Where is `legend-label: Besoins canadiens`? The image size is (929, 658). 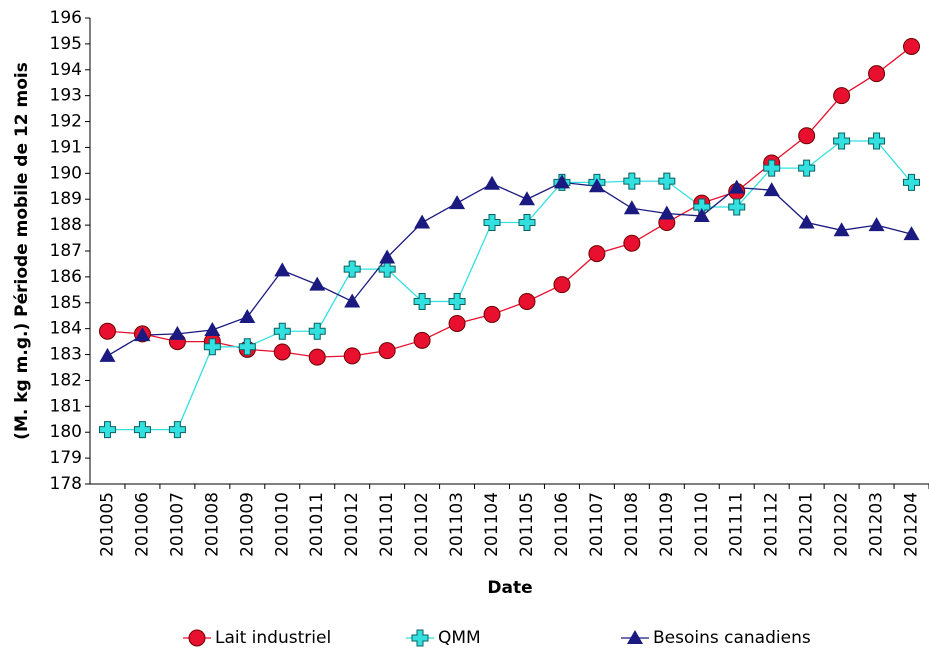
legend-label: Besoins canadiens is located at coordinates (732, 638).